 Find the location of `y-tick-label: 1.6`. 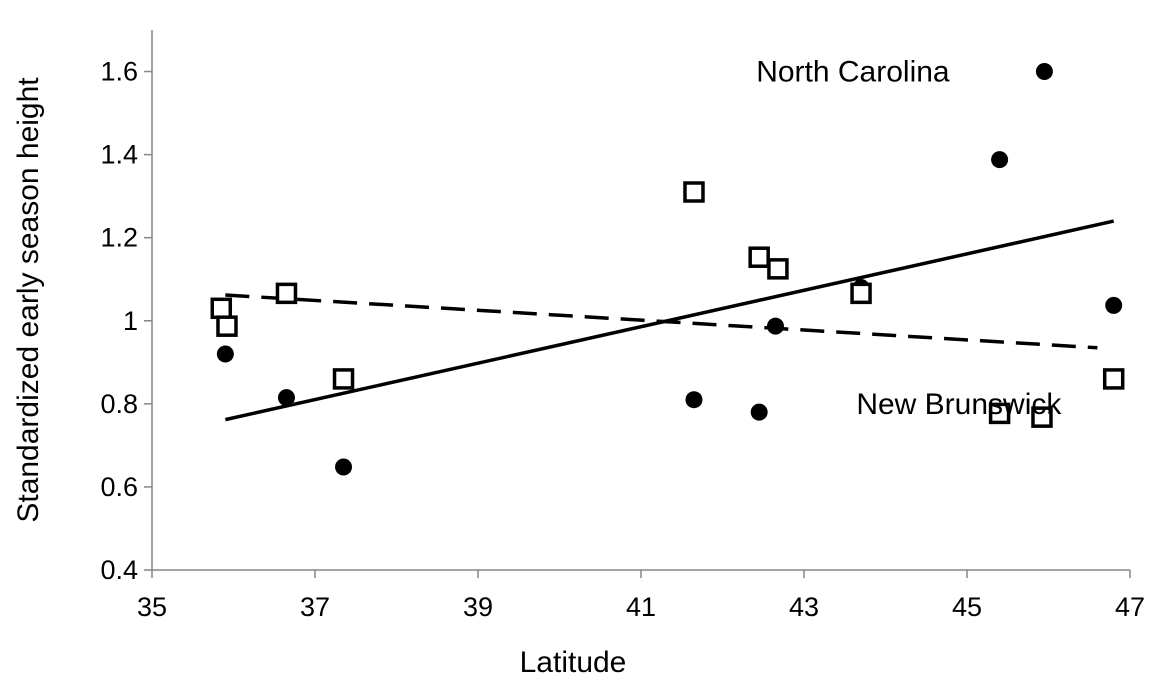

y-tick-label: 1.6 is located at coordinates (119, 72).